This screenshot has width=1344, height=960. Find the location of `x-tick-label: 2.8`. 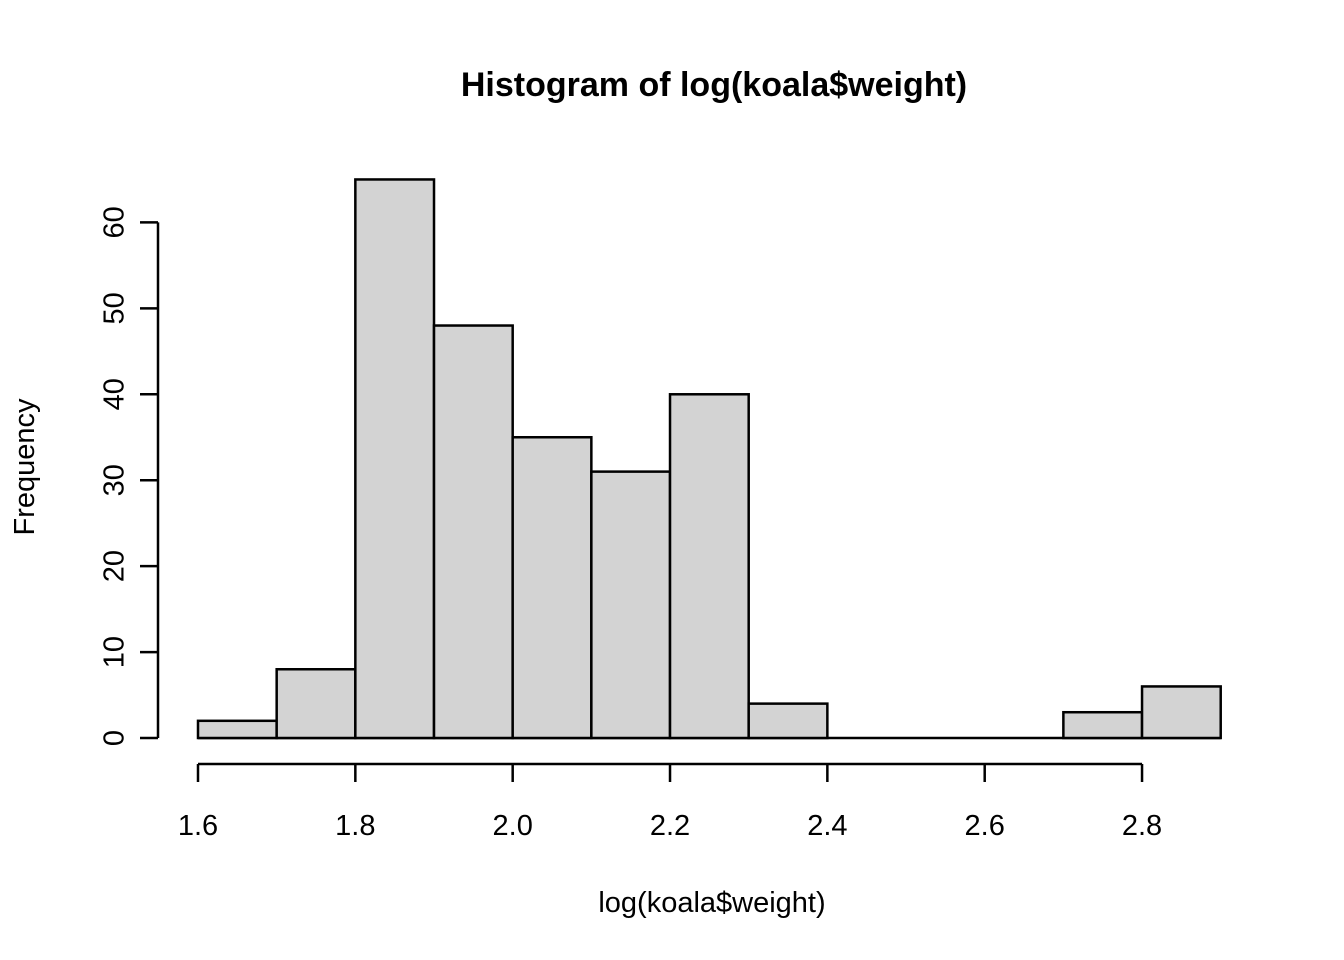

x-tick-label: 2.8 is located at coordinates (1142, 826).